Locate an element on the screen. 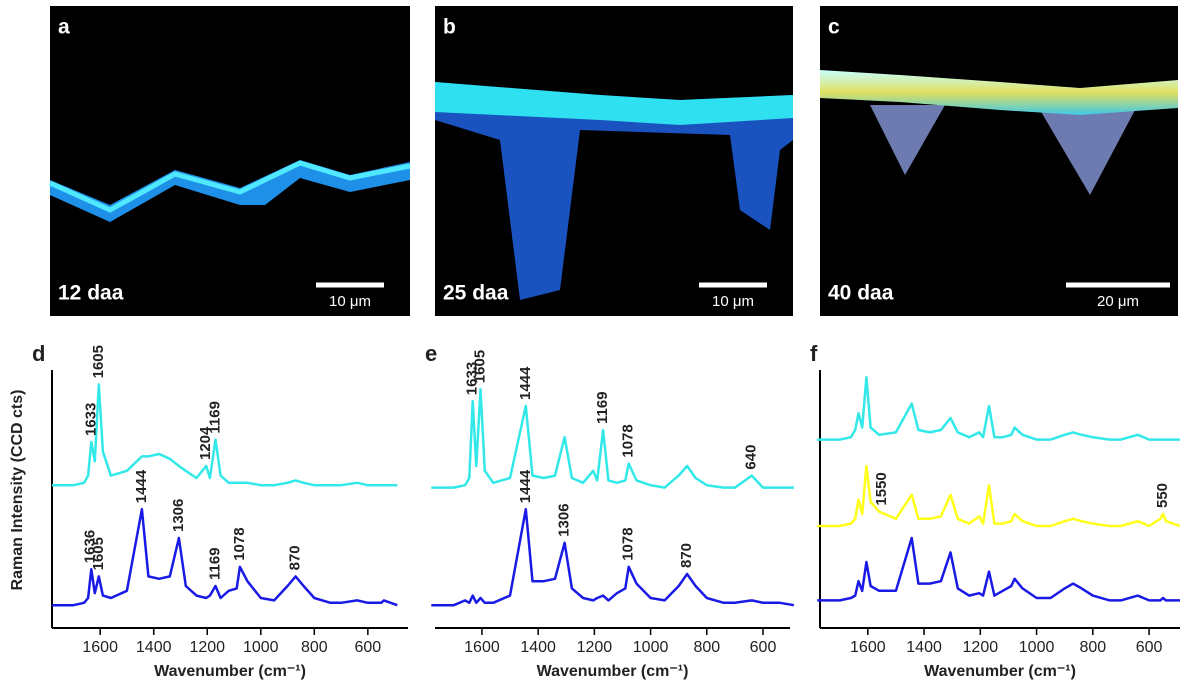 The image size is (1181, 691). image-label: 25 daa is located at coordinates (476, 293).